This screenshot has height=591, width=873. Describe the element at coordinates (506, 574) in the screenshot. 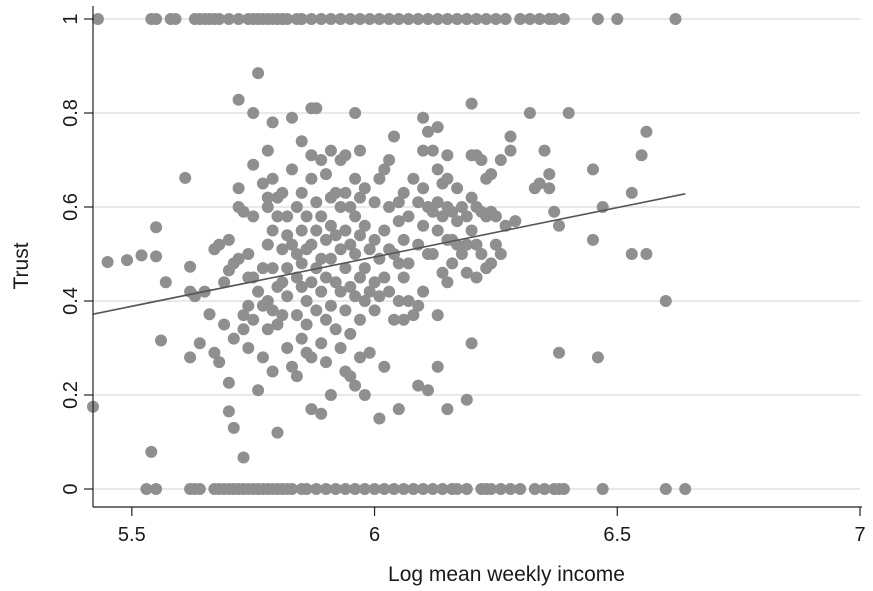

I see `x-axis-title: Log mean weekly income` at that location.